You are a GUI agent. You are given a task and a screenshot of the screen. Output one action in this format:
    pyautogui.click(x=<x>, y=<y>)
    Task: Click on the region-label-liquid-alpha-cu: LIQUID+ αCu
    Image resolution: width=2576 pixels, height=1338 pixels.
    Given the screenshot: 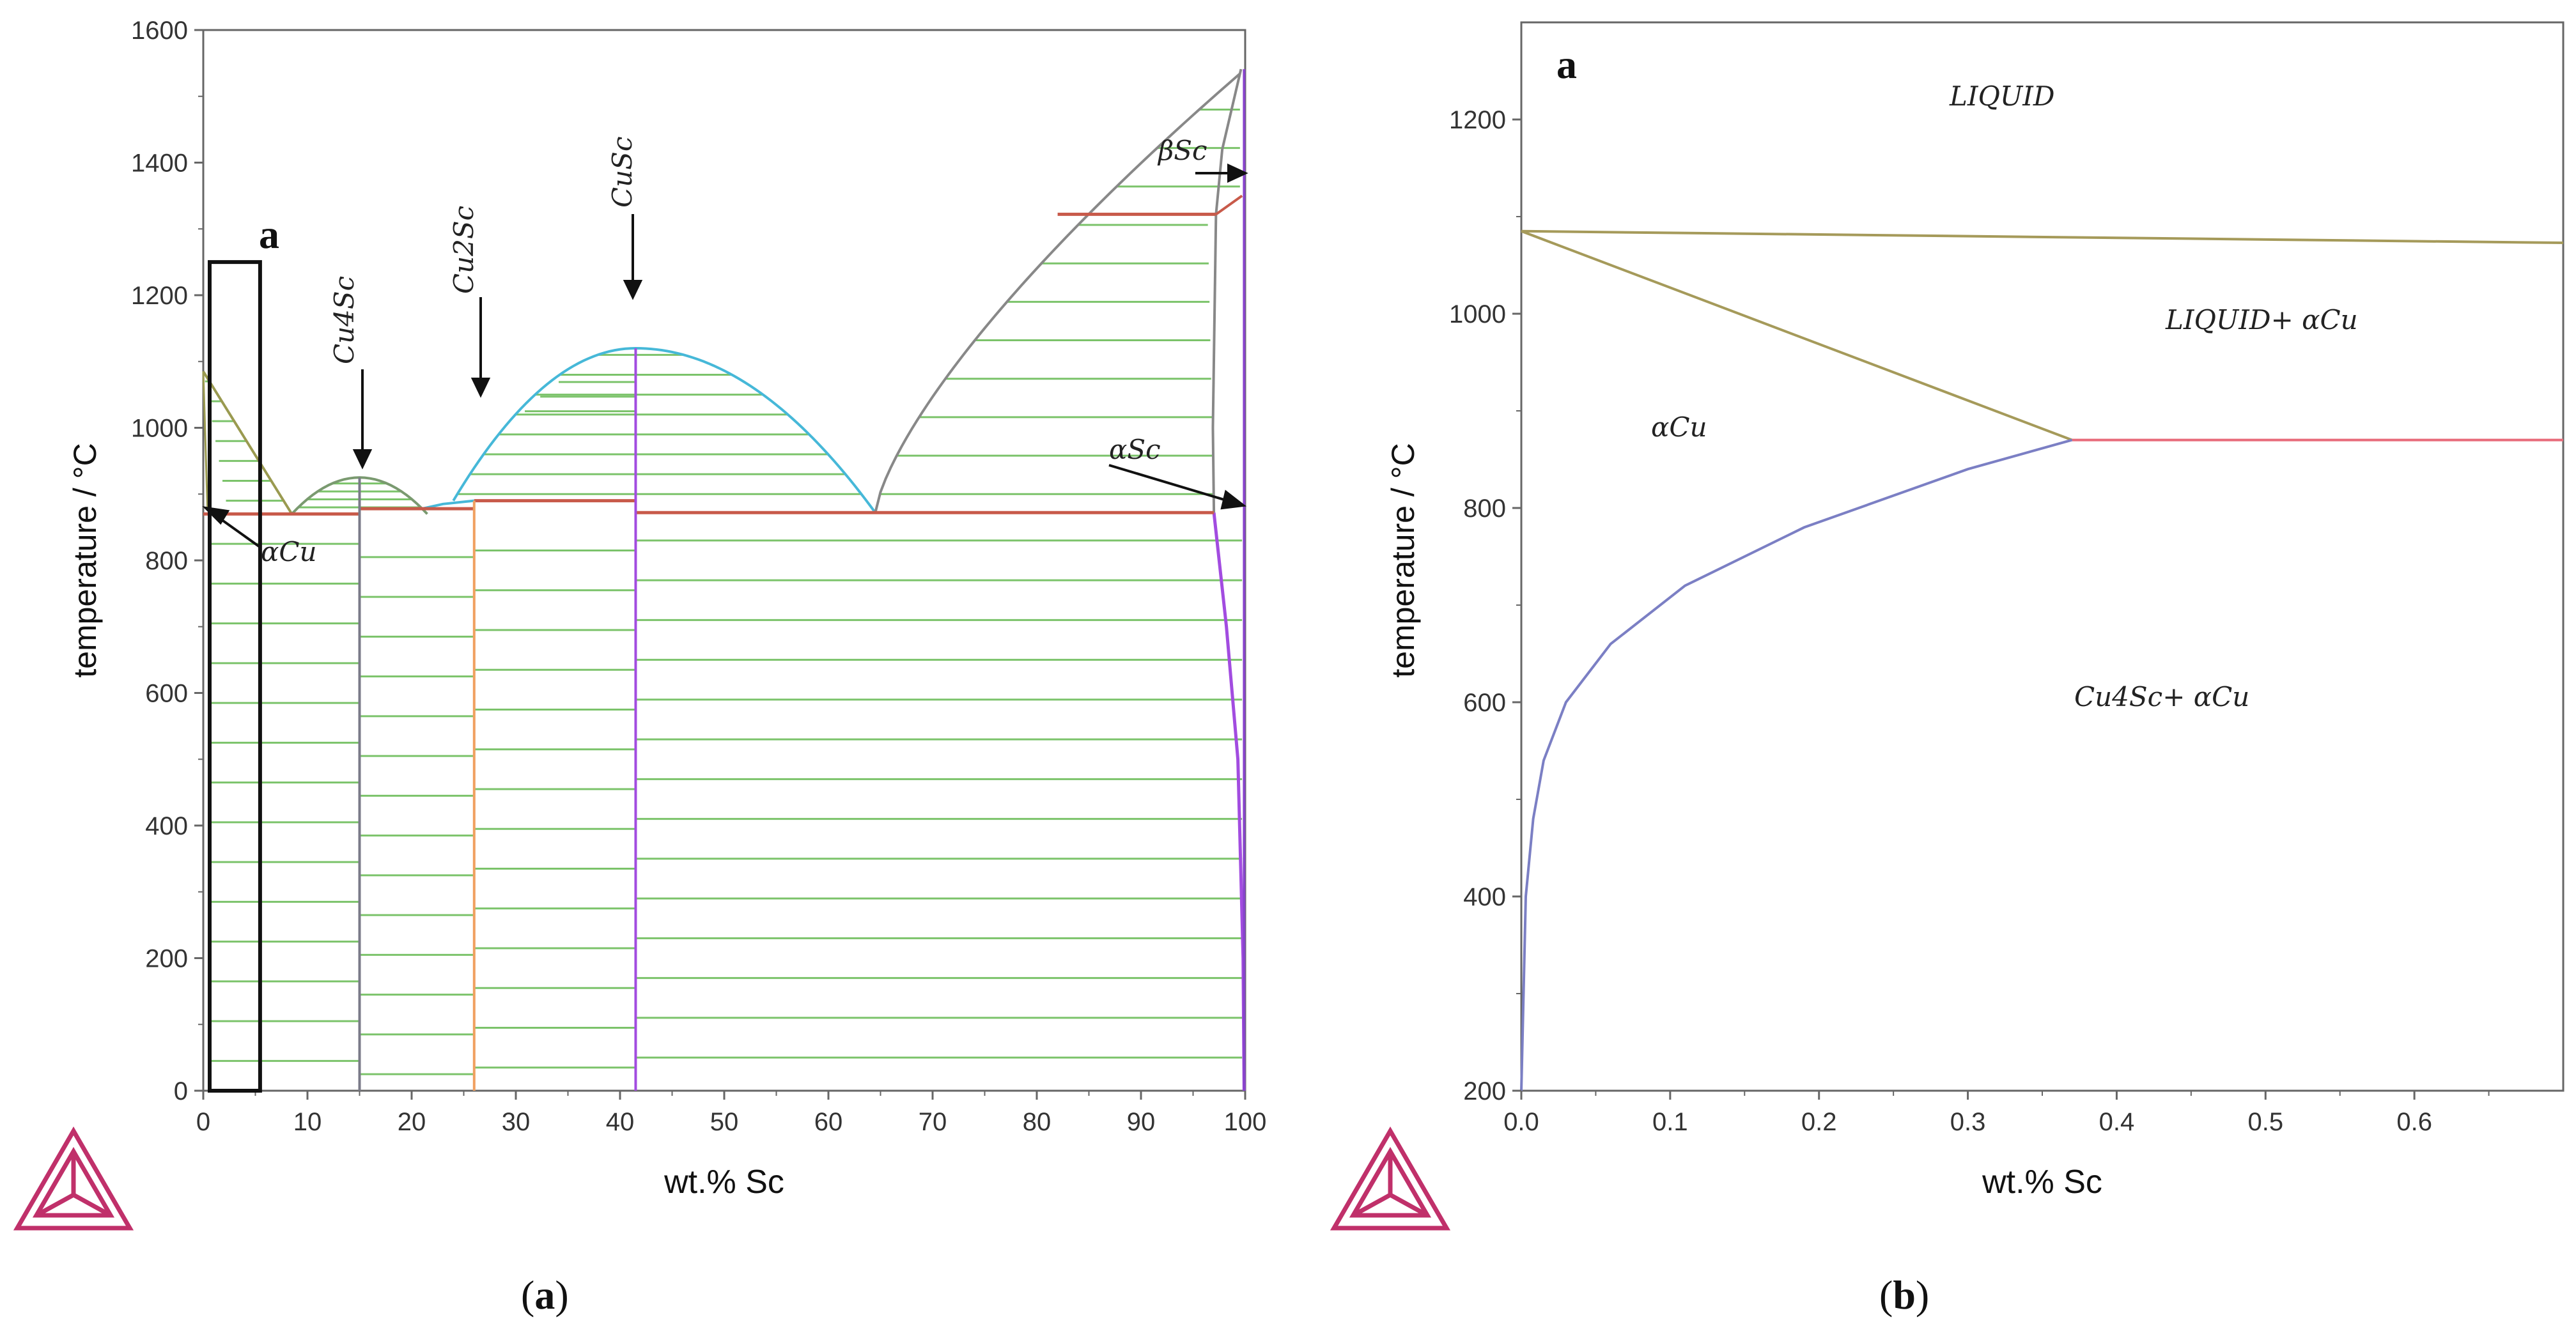 What is the action you would take?
    pyautogui.click(x=2261, y=320)
    